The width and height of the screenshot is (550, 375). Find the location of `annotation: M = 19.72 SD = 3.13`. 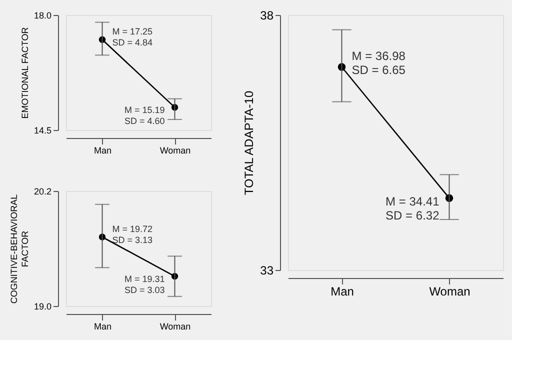

annotation: M = 19.72 SD = 3.13 is located at coordinates (132, 234).